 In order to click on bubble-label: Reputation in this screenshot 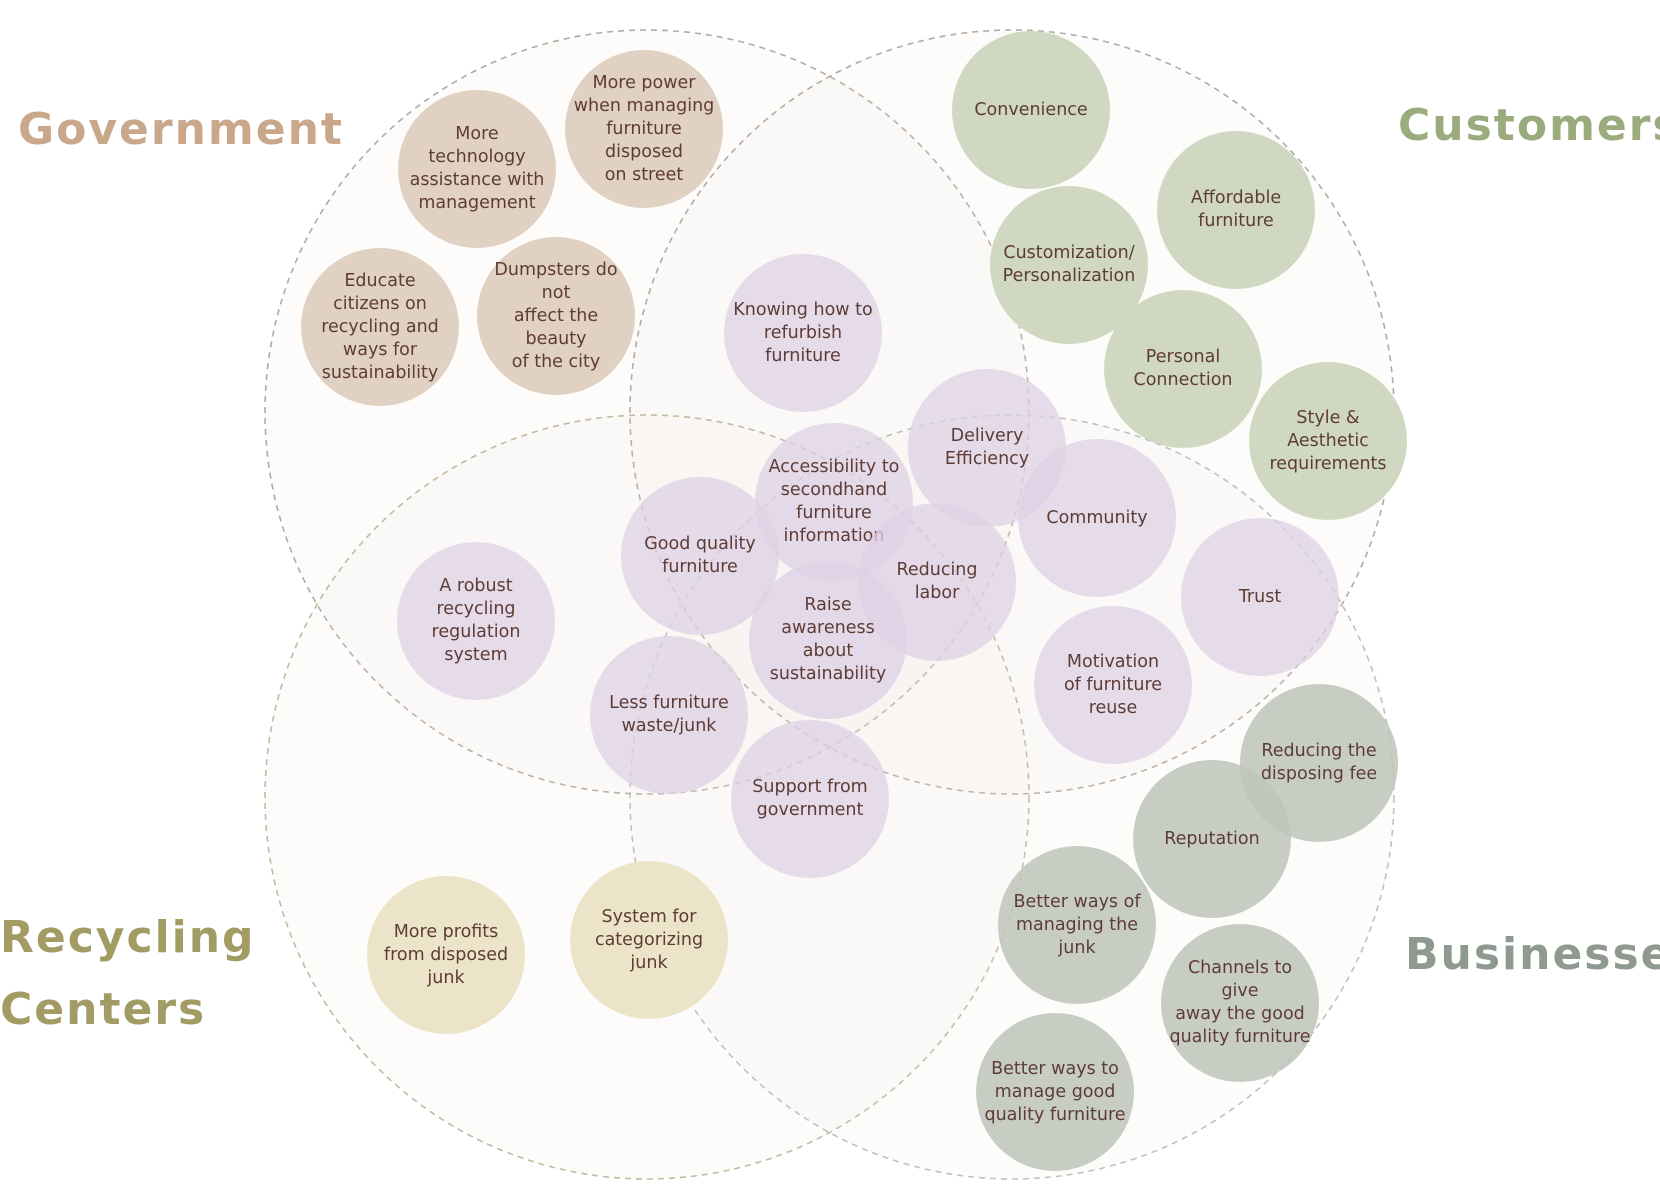, I will do `click(1212, 838)`.